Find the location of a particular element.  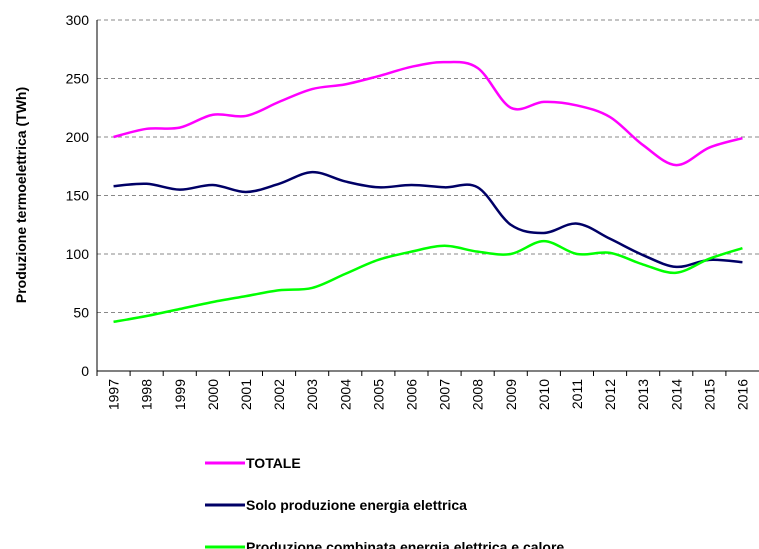

x-tick-label: 2009 is located at coordinates (511, 394).